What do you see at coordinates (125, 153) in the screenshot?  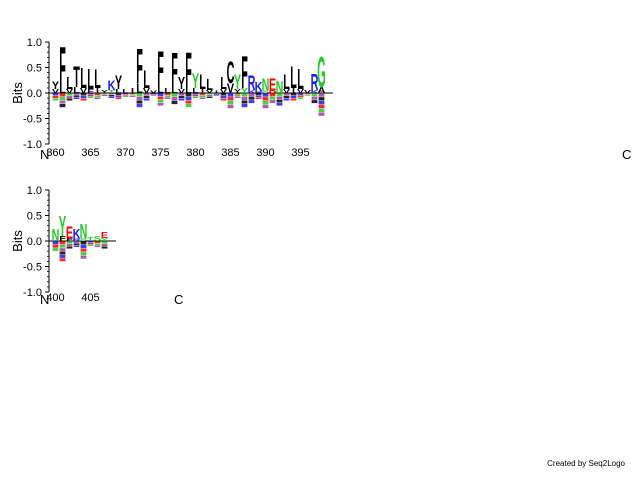 I see `x-tick-label: 370` at bounding box center [125, 153].